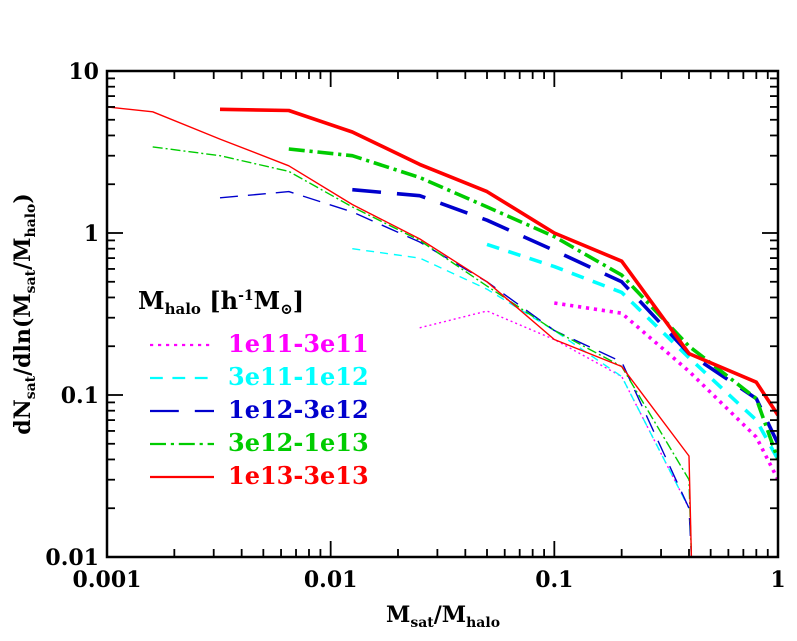  I want to click on series-line-0-thick, so click(666, 391).